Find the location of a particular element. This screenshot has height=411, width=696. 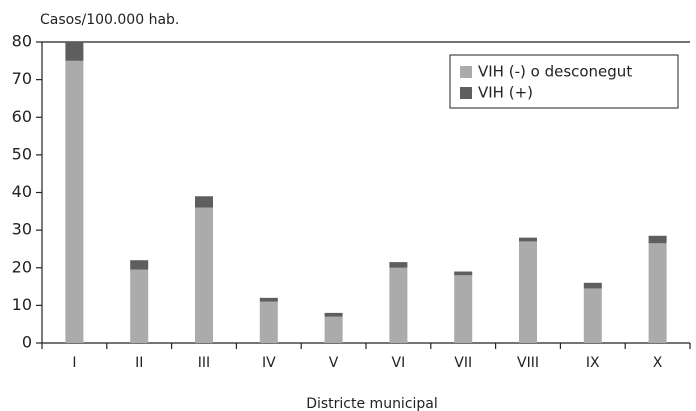

x-tick-label: I is located at coordinates (74, 363).